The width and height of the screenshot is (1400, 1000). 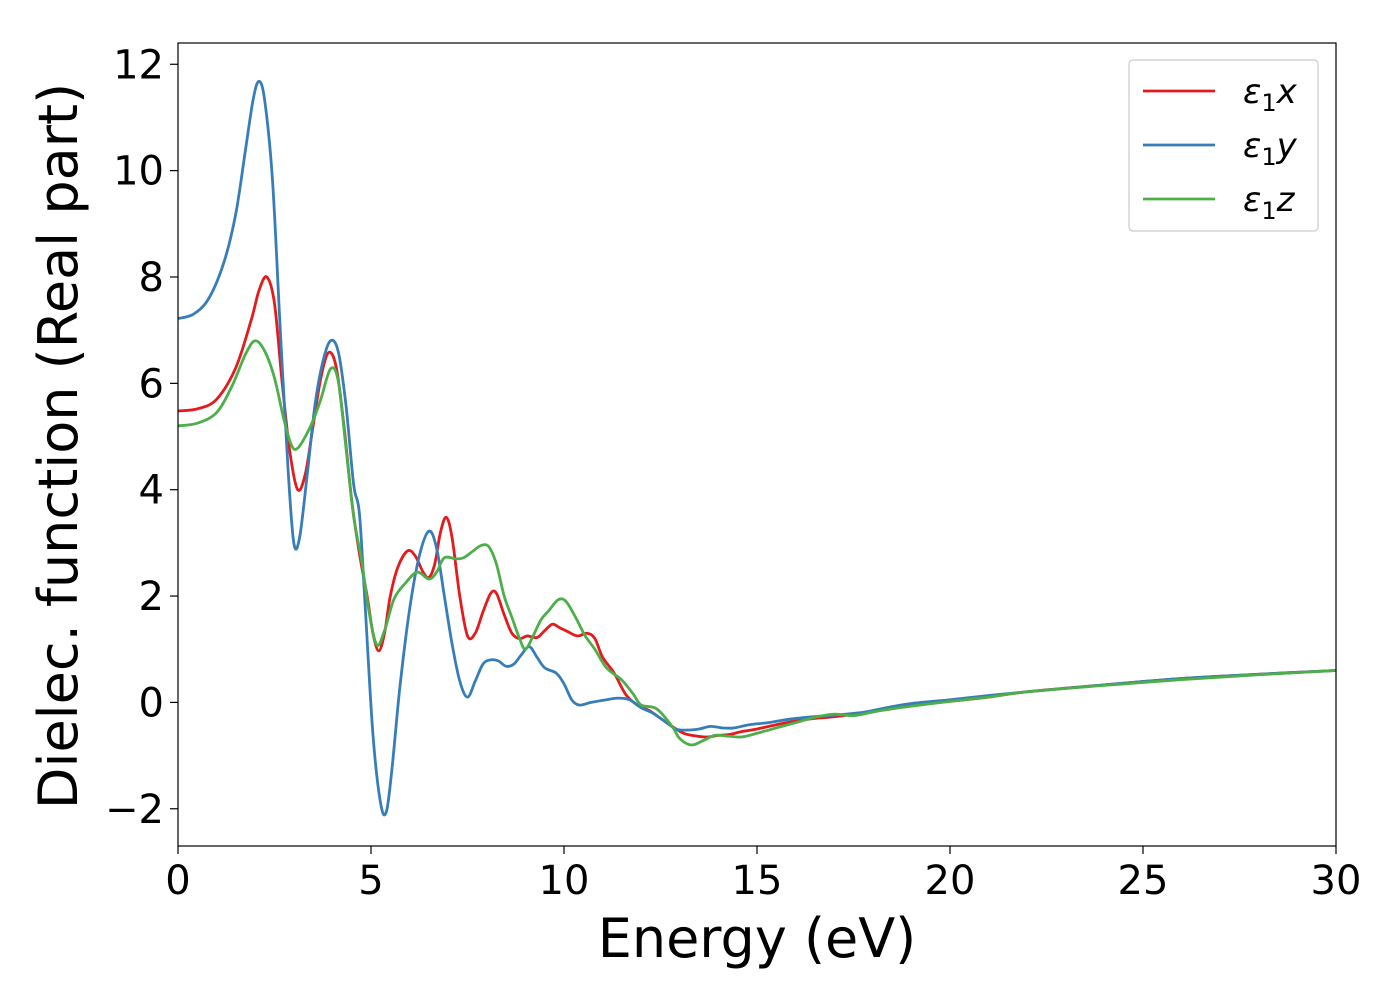 What do you see at coordinates (757, 938) in the screenshot?
I see `x-axis-label: Energy (eV)` at bounding box center [757, 938].